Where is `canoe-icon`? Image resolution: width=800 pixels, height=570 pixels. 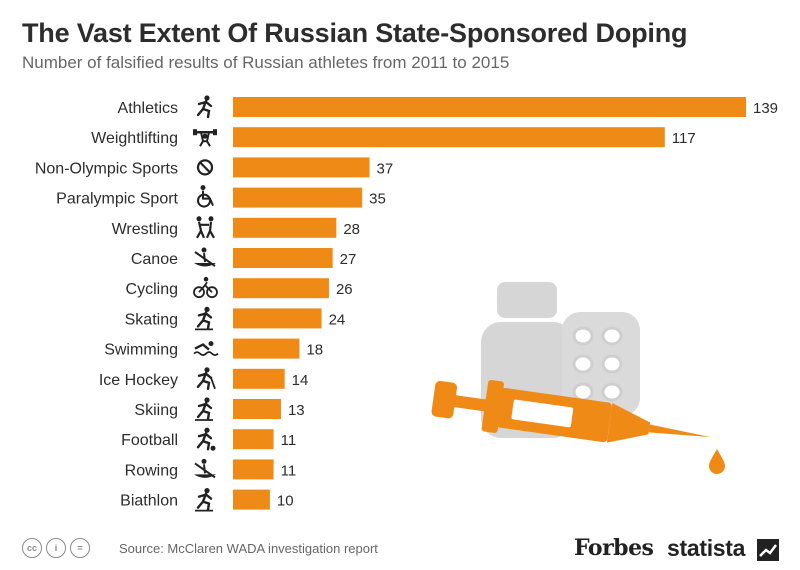 canoe-icon is located at coordinates (205, 257).